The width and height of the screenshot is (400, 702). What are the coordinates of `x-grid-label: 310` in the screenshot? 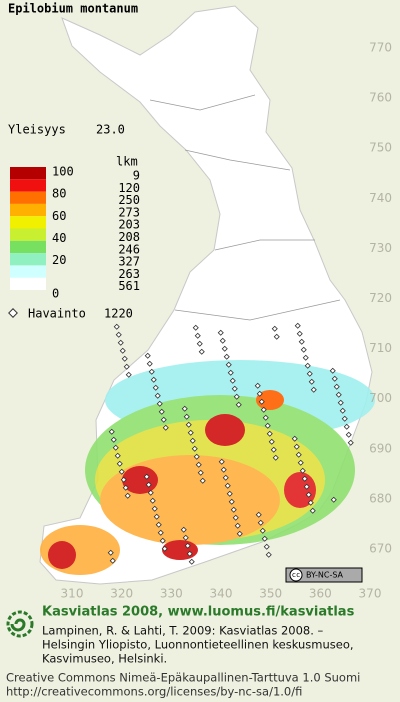 It's located at (72, 594).